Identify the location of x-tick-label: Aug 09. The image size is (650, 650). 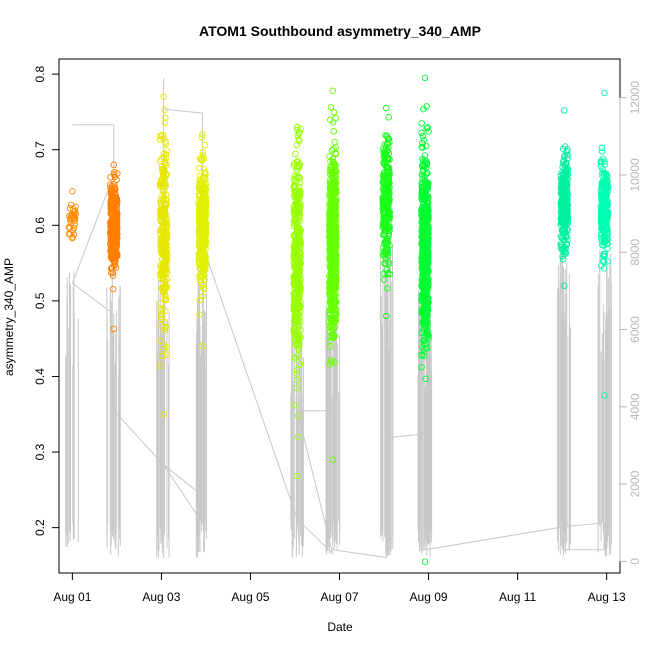
(429, 597).